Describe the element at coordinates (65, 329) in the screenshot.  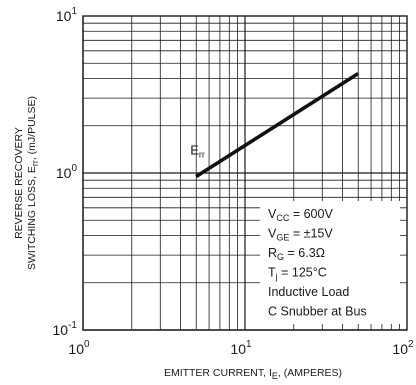
I see `y-tick-label: 10⁻¹` at that location.